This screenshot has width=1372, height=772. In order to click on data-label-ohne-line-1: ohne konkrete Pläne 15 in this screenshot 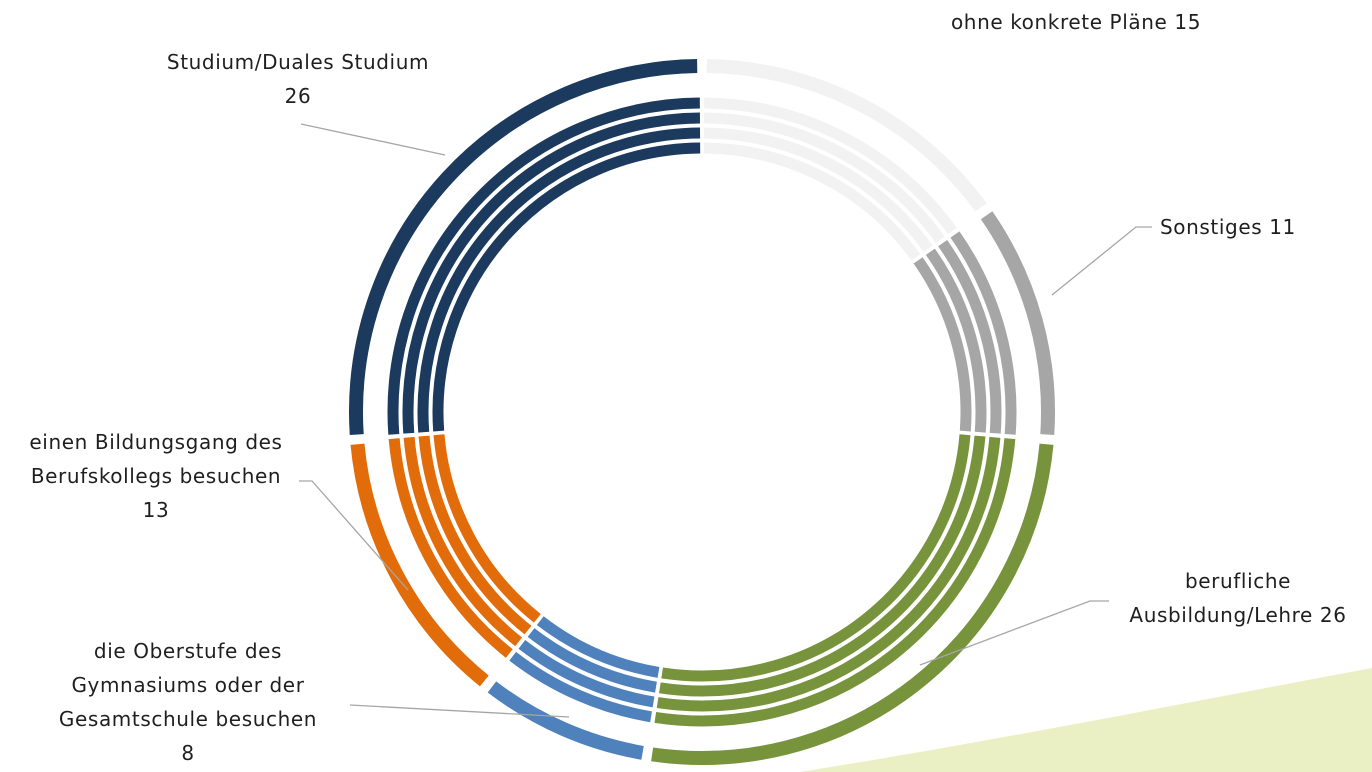, I will do `click(1076, 22)`.